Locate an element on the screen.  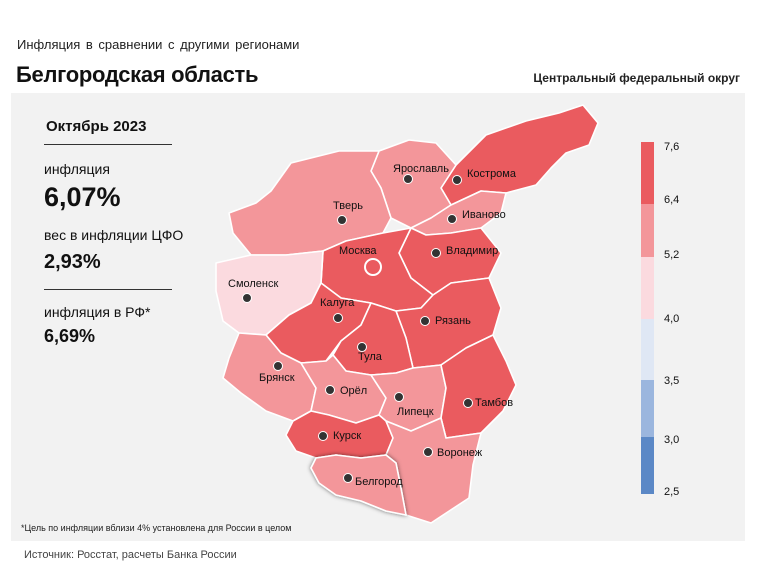
city-marker-ryazan is located at coordinates (425, 321).